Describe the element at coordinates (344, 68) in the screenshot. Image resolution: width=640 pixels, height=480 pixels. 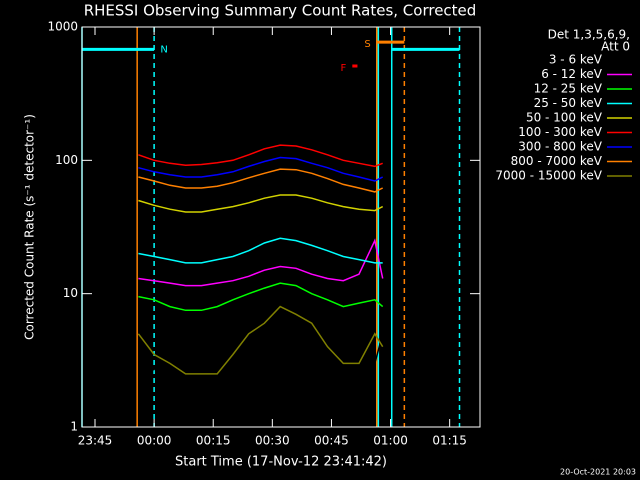
I see `flag-label: F` at that location.